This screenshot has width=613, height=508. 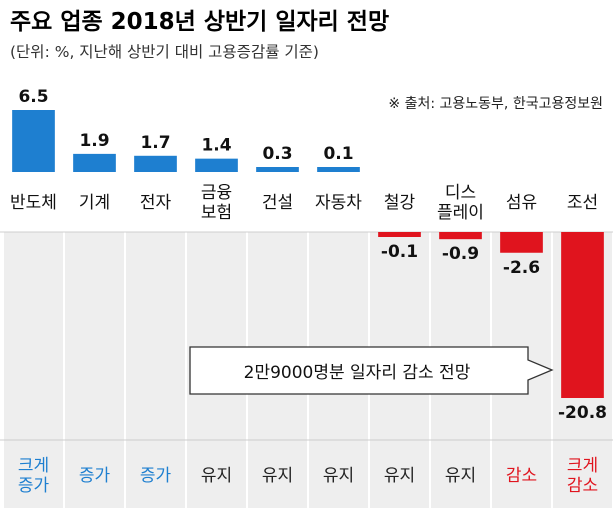 What do you see at coordinates (277, 154) in the screenshot?
I see `value-label: 0.3` at bounding box center [277, 154].